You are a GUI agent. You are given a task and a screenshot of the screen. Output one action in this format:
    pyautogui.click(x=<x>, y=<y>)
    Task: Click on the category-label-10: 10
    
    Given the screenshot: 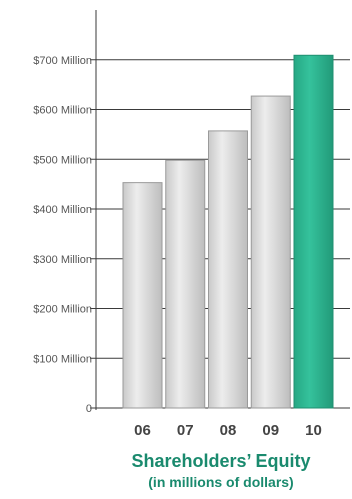 What is the action you would take?
    pyautogui.click(x=313, y=430)
    